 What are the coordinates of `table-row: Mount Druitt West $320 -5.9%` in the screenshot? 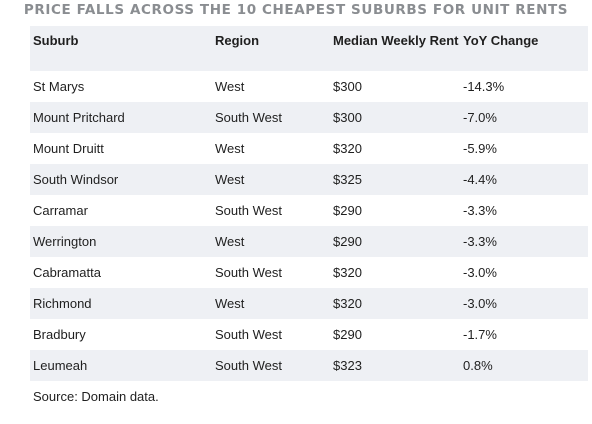 It's located at (309, 148).